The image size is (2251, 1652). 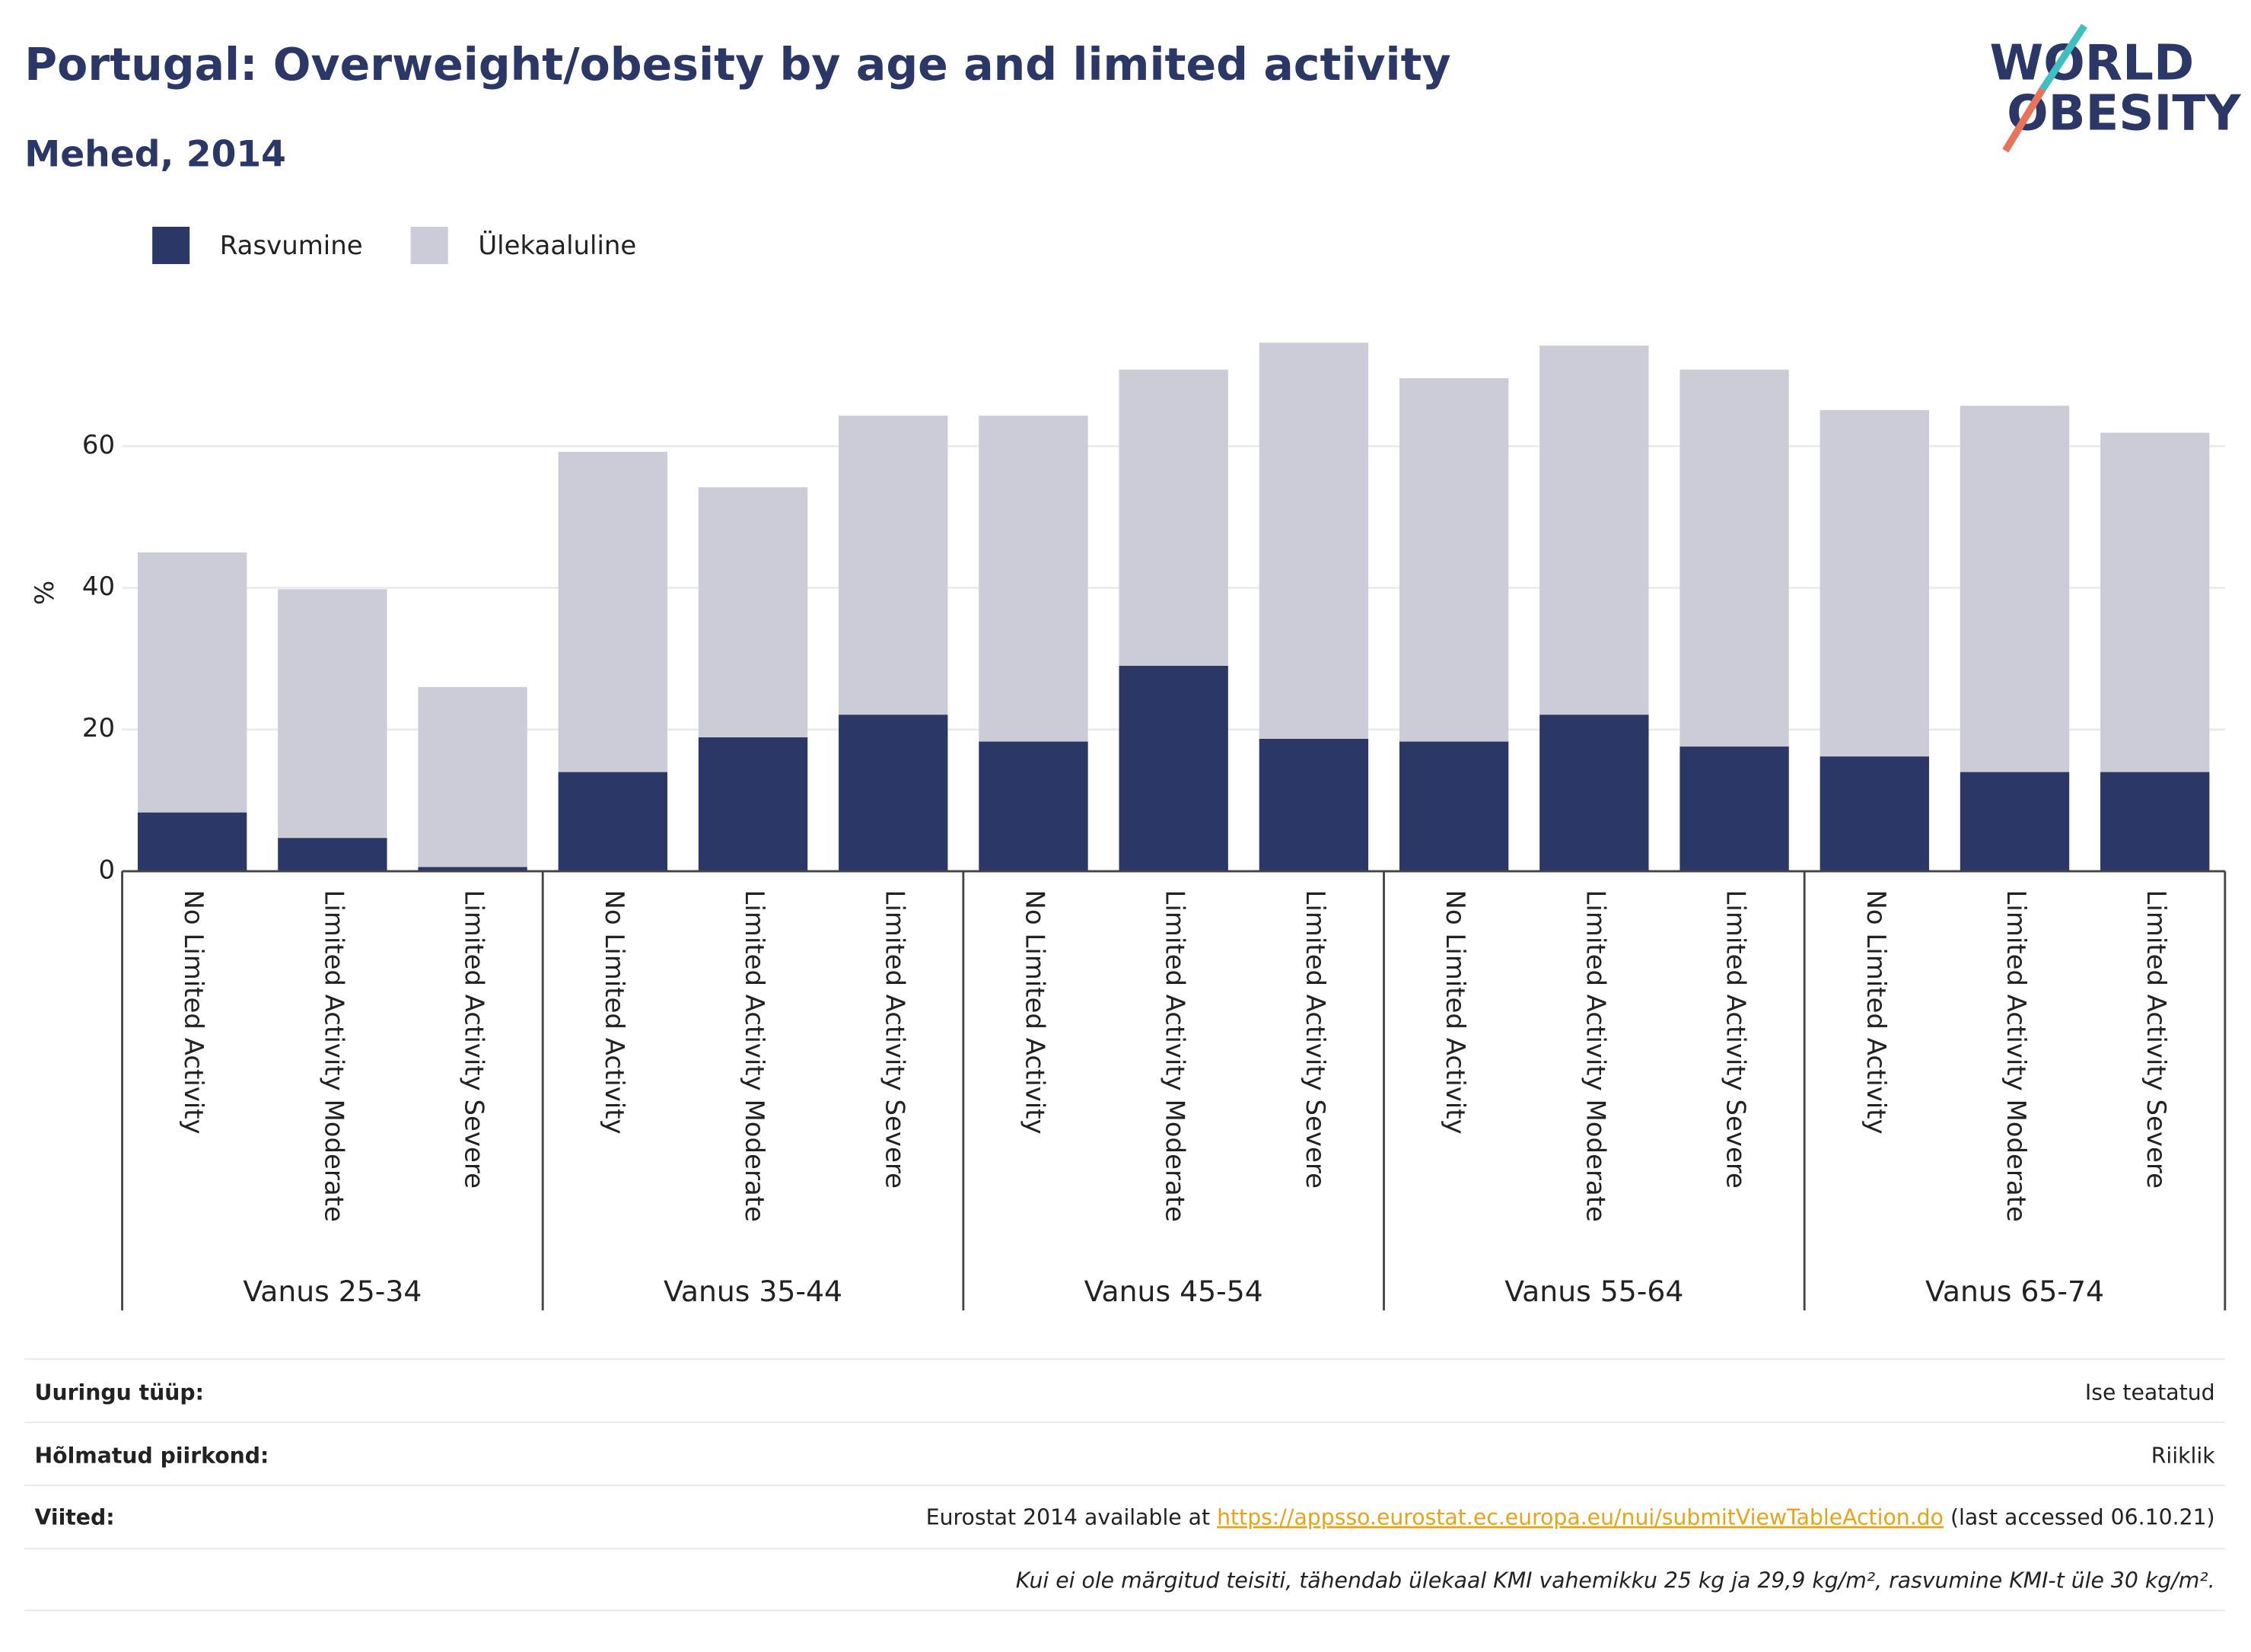 I want to click on logo: WORLD OBESITY, so click(x=2115, y=88).